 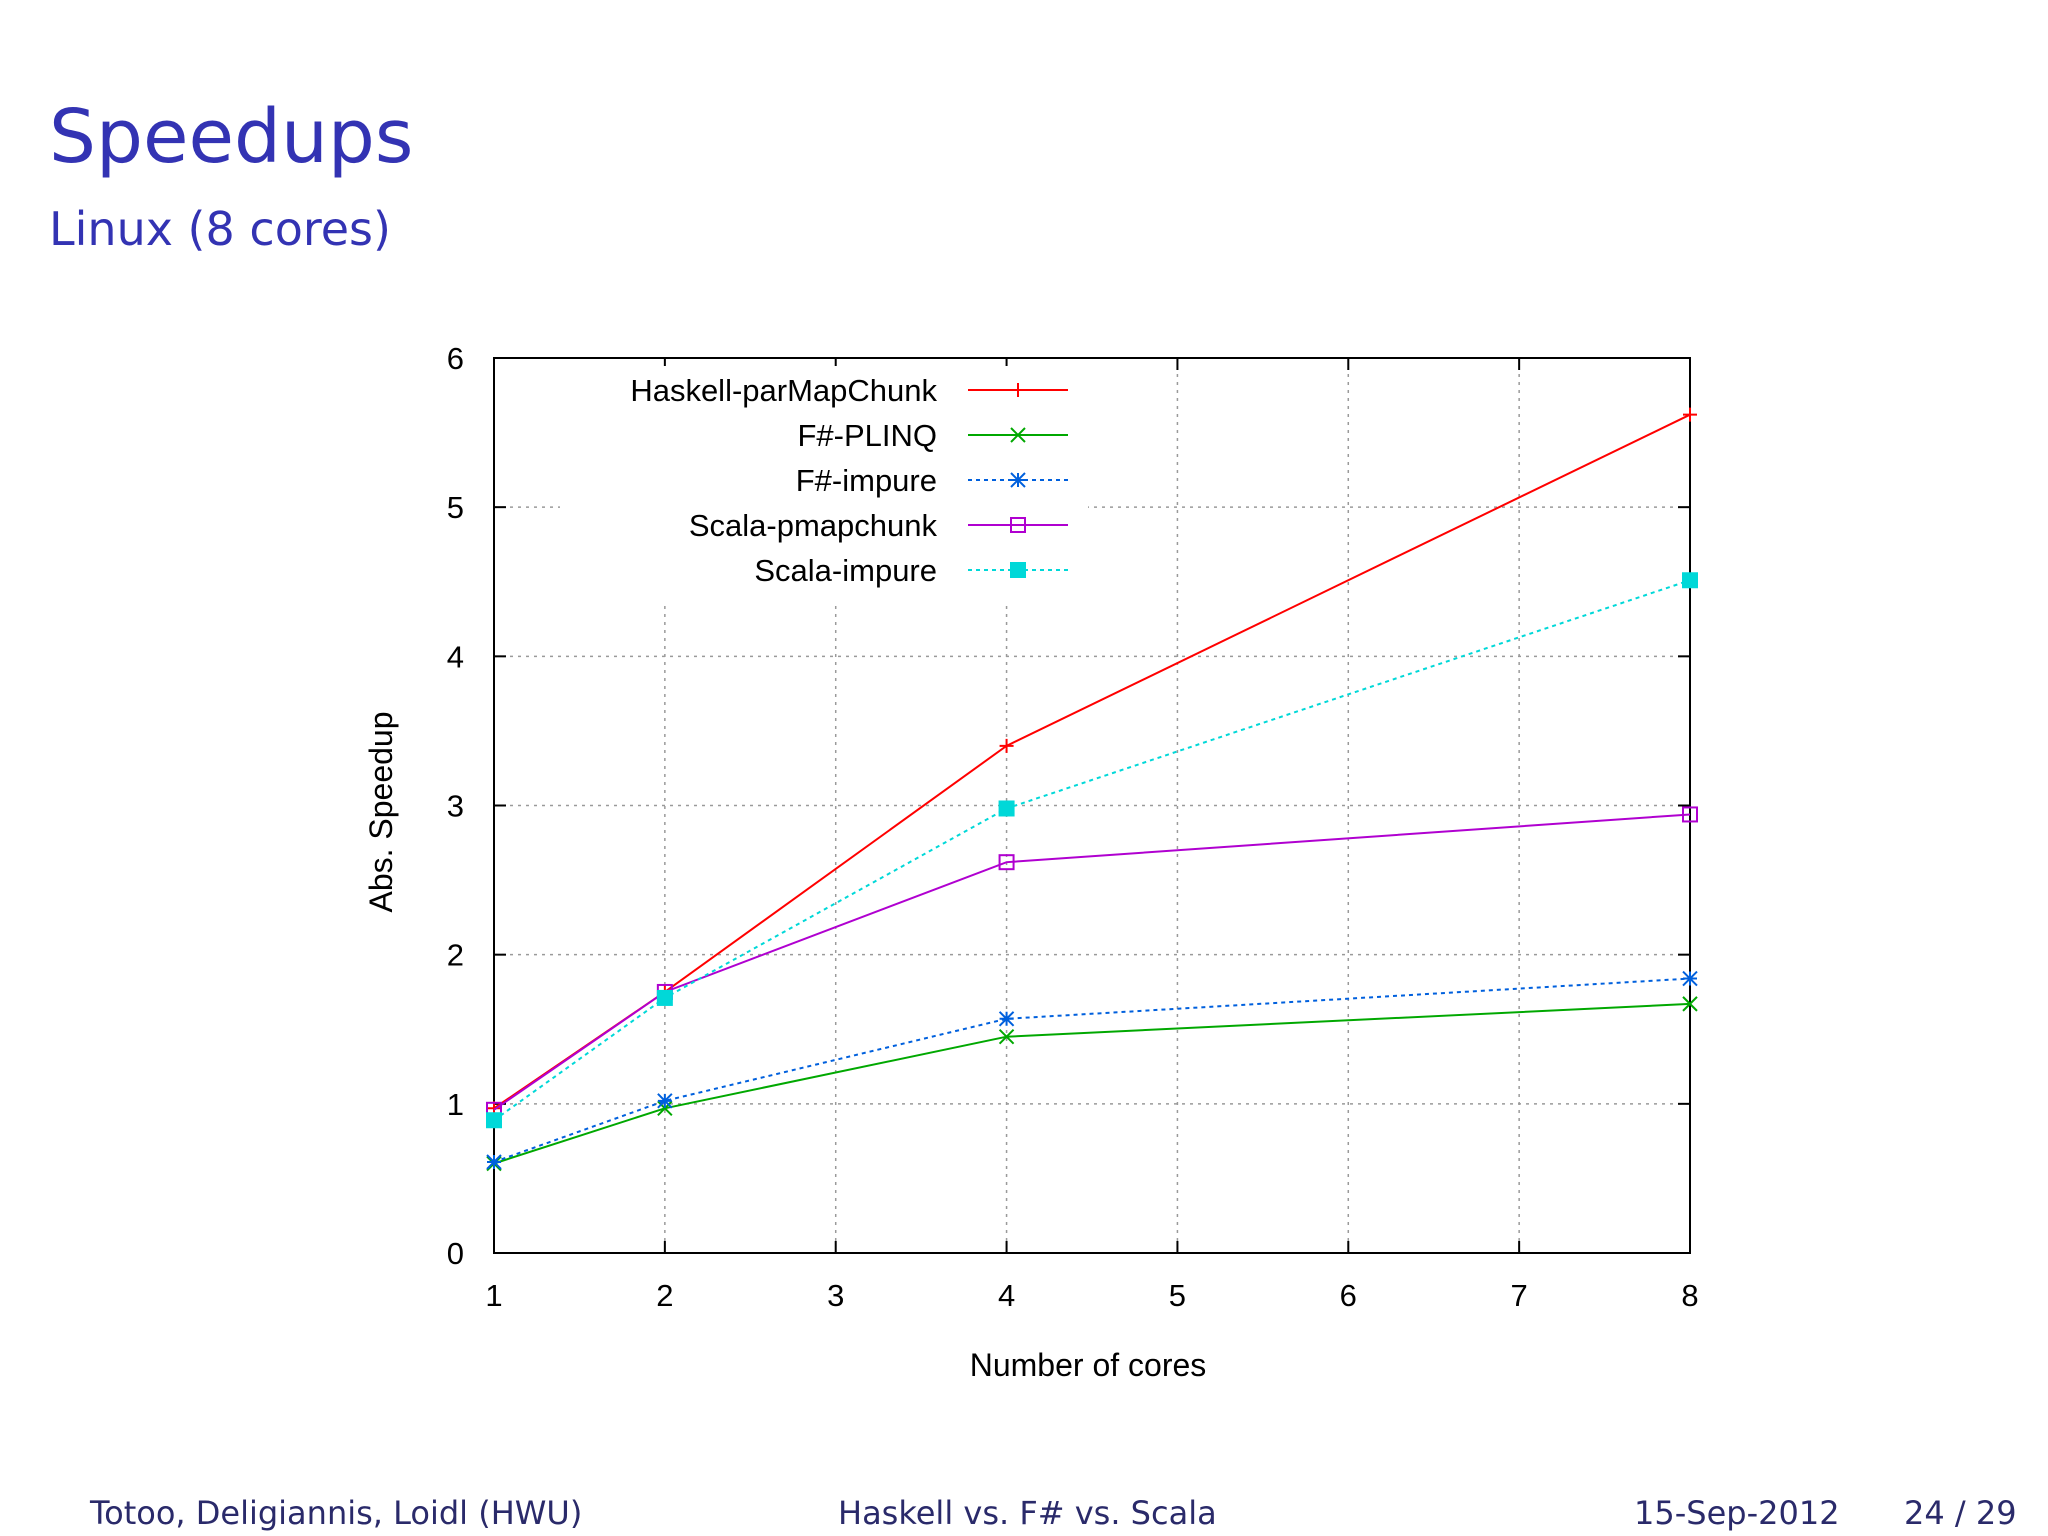 I want to click on x-tick-label: 3, so click(x=835, y=1295).